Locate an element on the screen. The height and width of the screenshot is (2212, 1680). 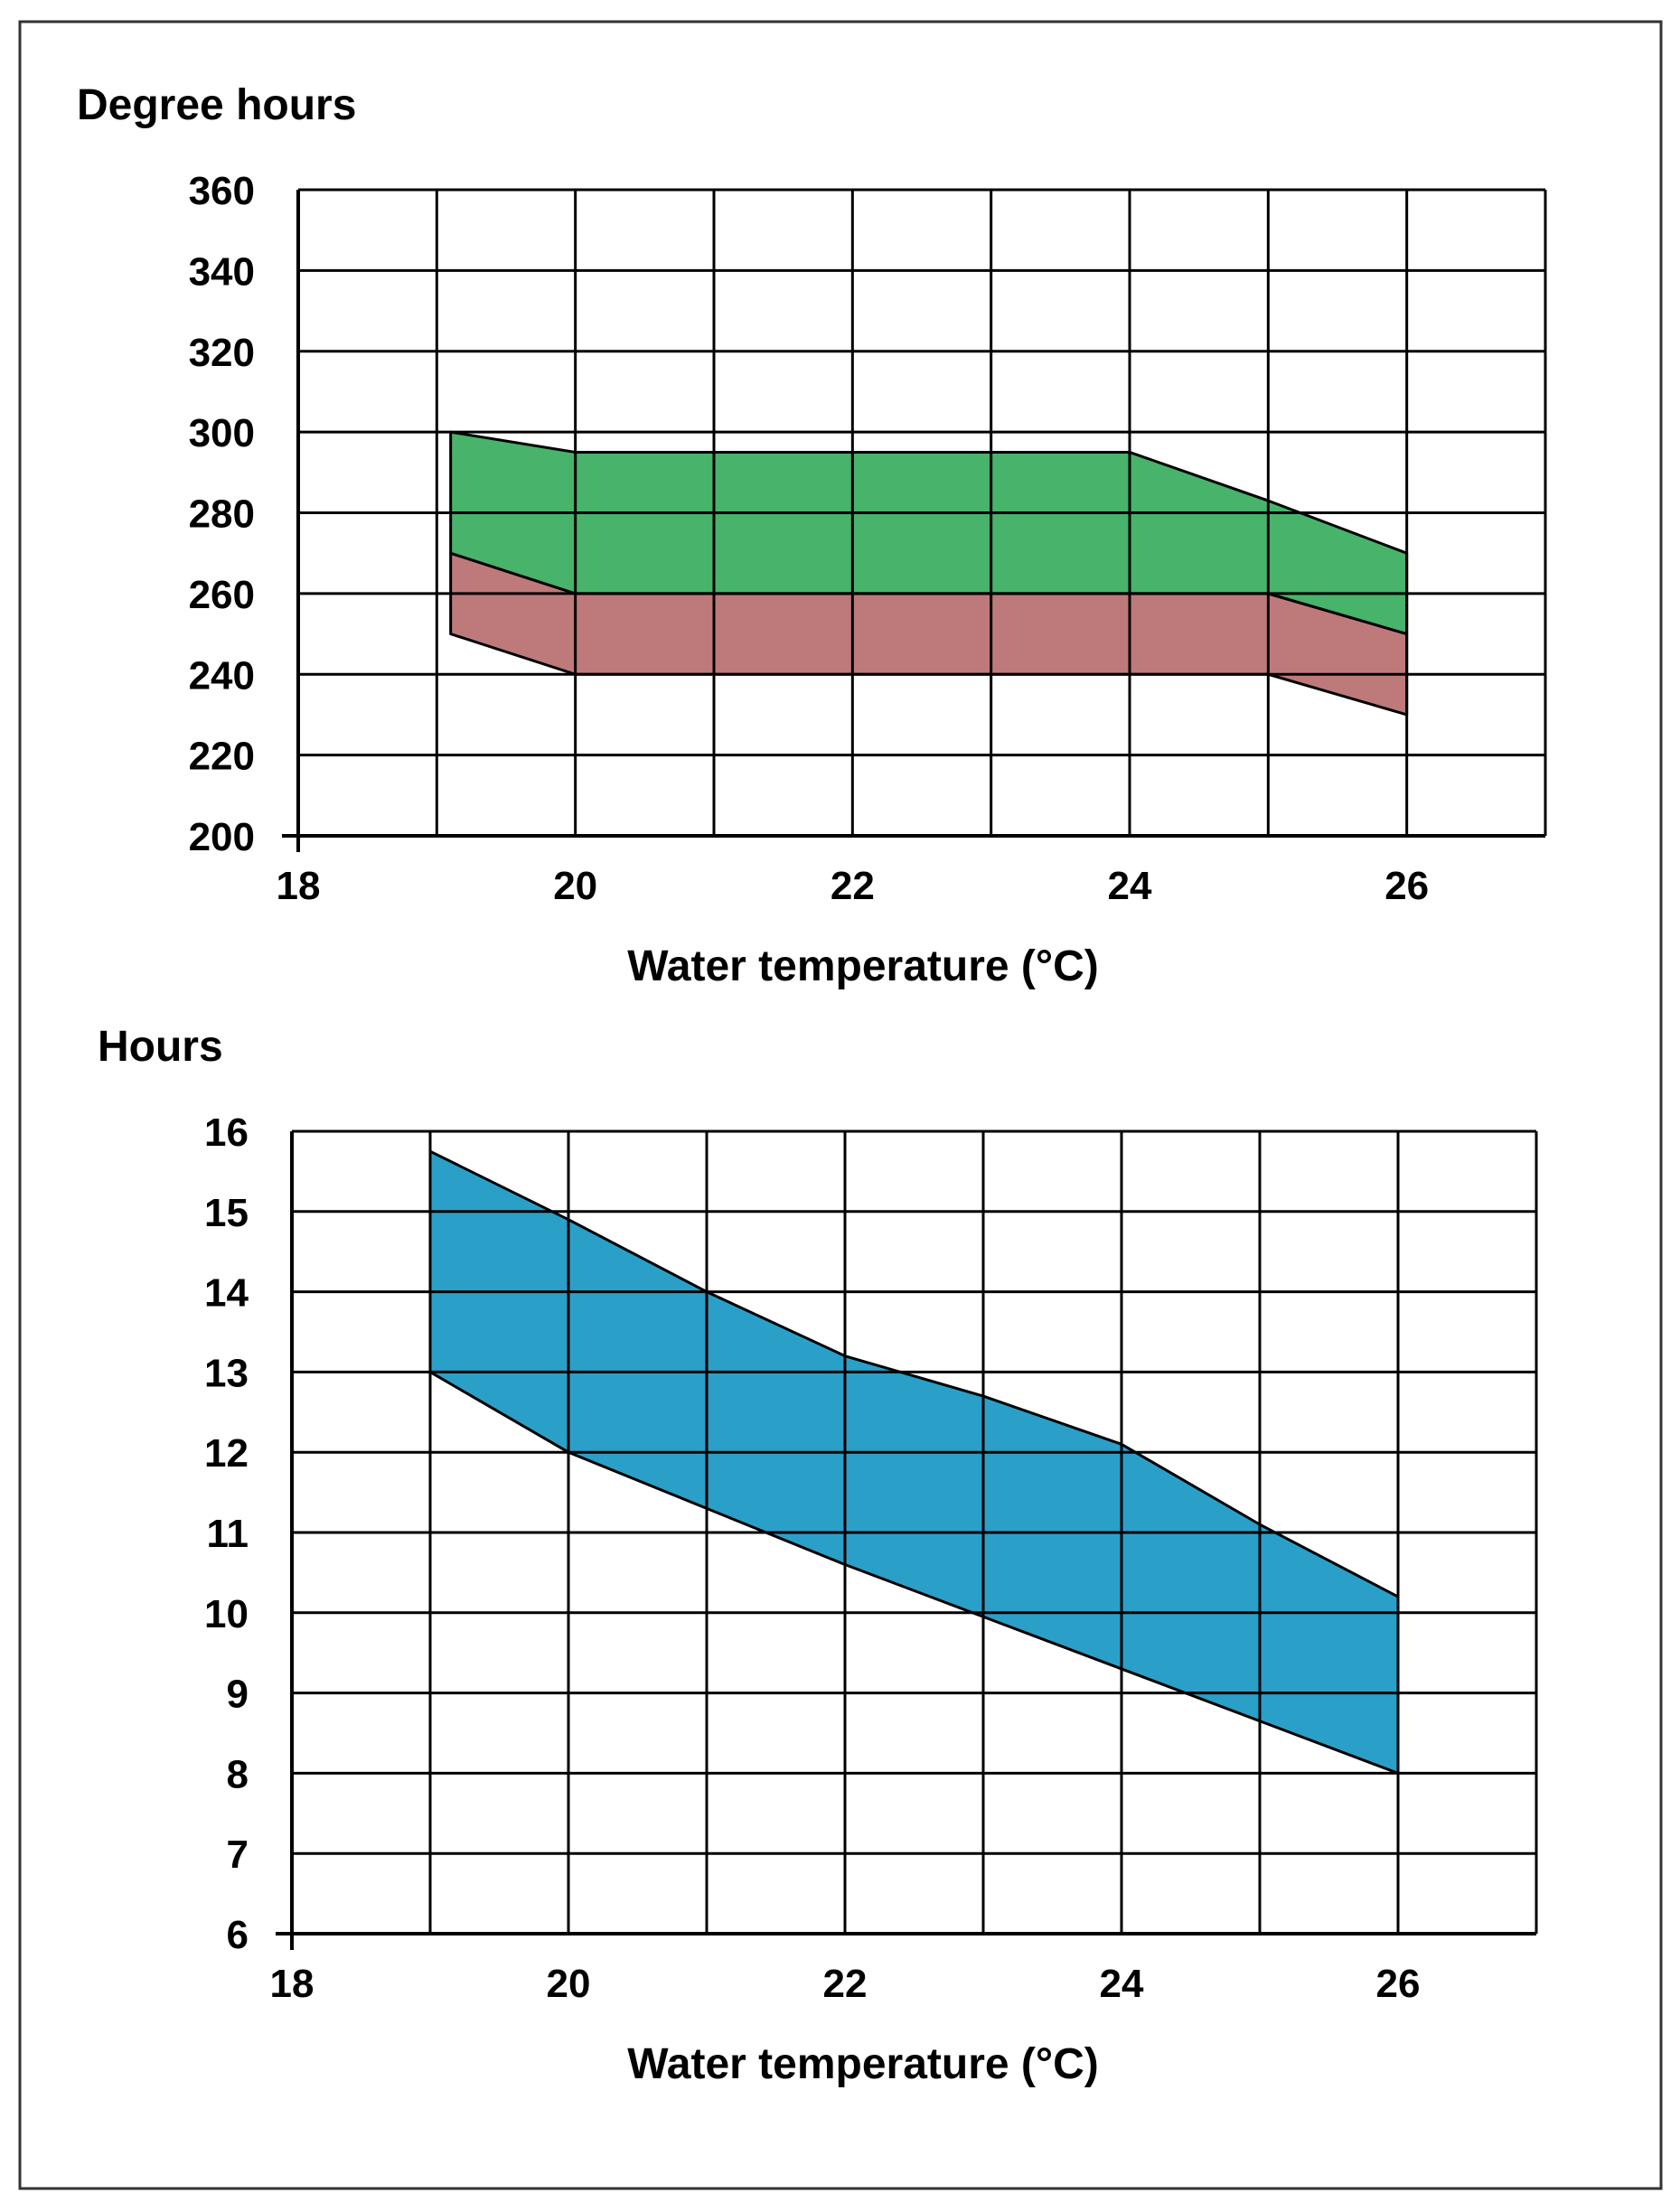
degree-hours-xtick-label: 26 is located at coordinates (1406, 886).